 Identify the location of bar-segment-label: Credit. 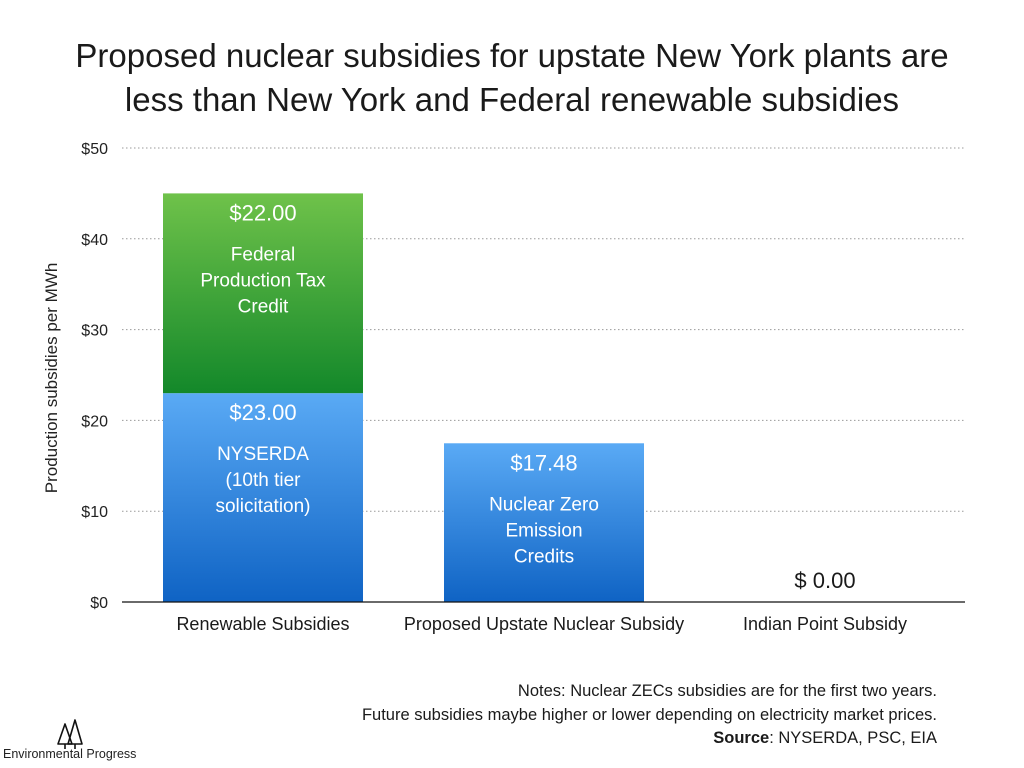
(263, 306).